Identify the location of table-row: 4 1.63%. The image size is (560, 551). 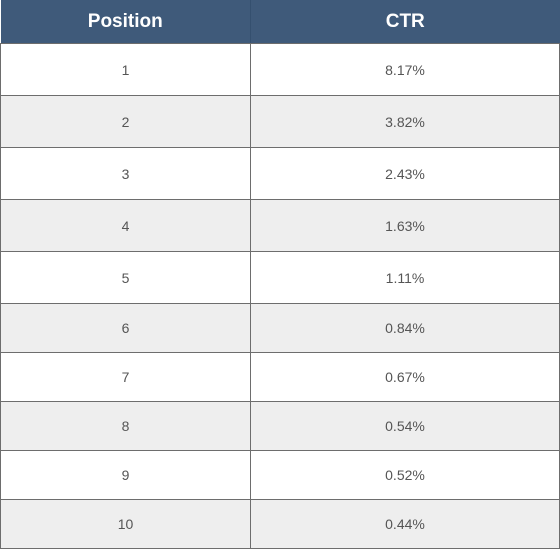
(280, 225).